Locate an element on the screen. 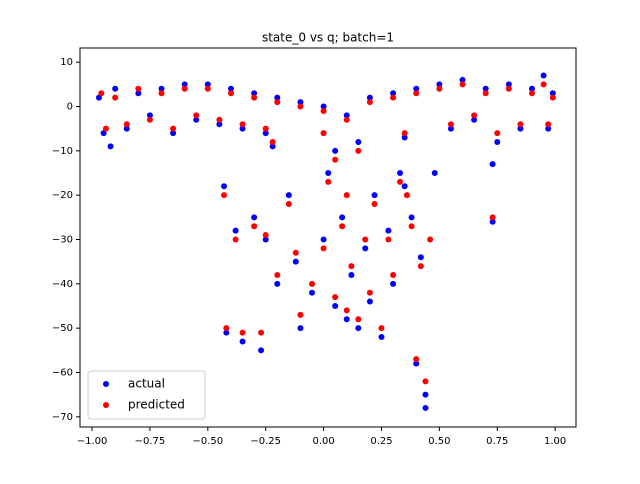 This screenshot has width=640, height=484. x-tick-label: 0.00 is located at coordinates (323, 441).